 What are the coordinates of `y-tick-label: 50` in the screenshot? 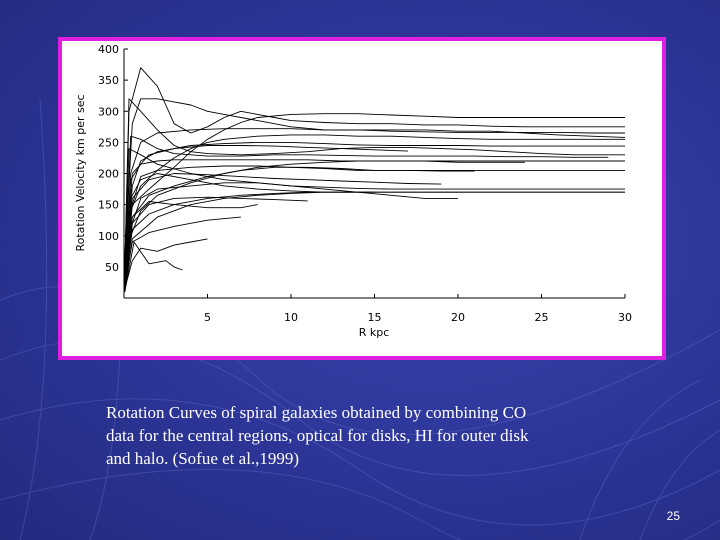 It's located at (112, 267).